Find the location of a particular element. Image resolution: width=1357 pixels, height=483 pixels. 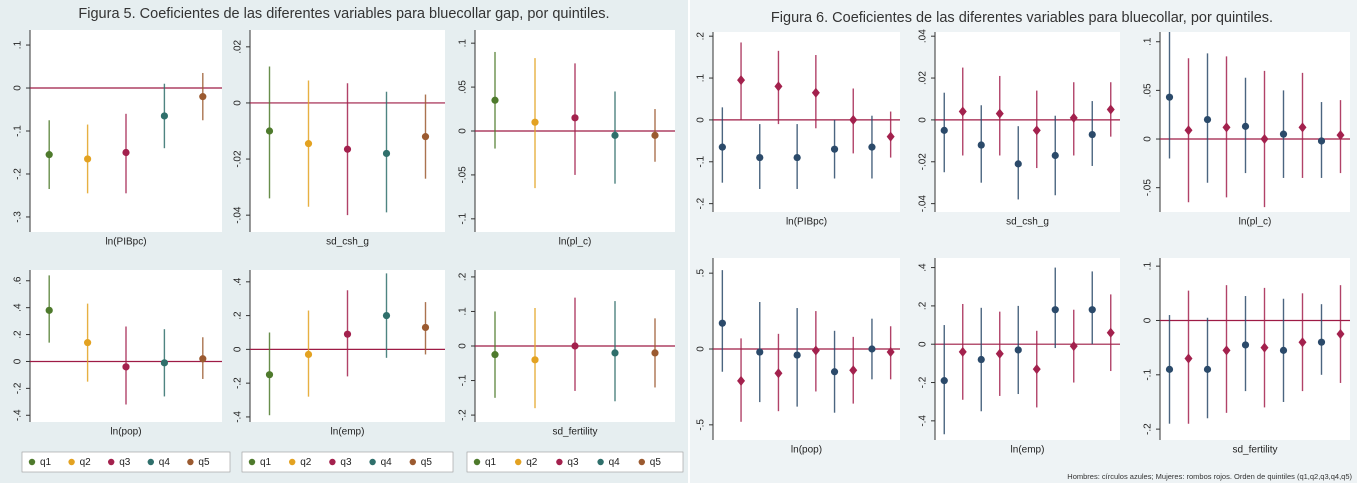

y-tick-label: .04 is located at coordinates (923, 36).